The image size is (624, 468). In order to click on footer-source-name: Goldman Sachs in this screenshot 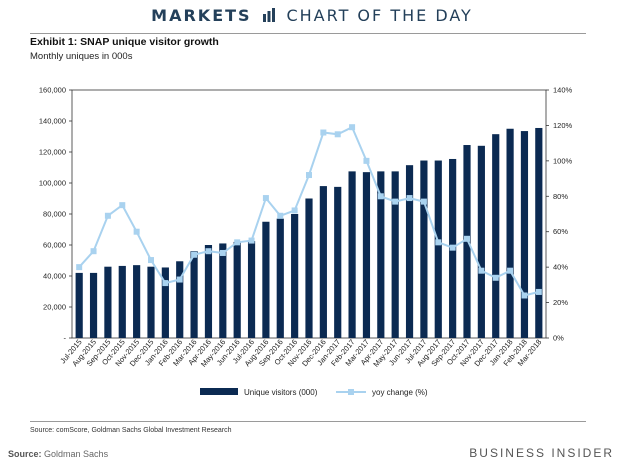, I will do `click(76, 454)`.